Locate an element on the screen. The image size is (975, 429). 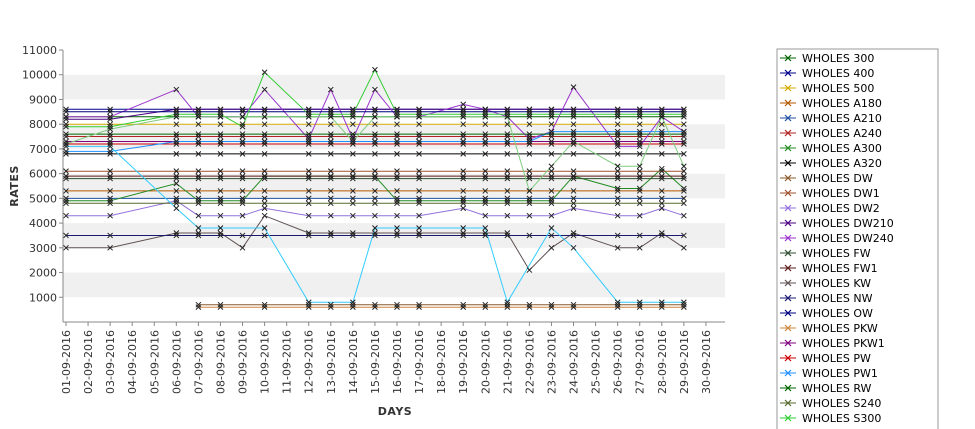
legend-item: WHOLES 500 is located at coordinates (827, 88).